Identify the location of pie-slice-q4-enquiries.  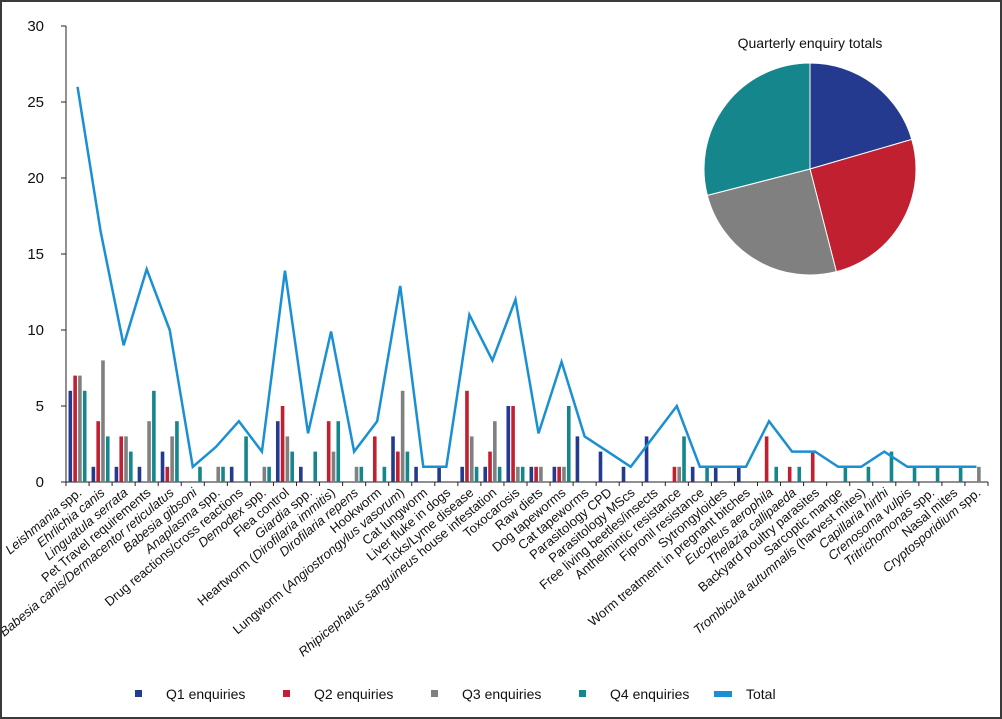
(757, 129).